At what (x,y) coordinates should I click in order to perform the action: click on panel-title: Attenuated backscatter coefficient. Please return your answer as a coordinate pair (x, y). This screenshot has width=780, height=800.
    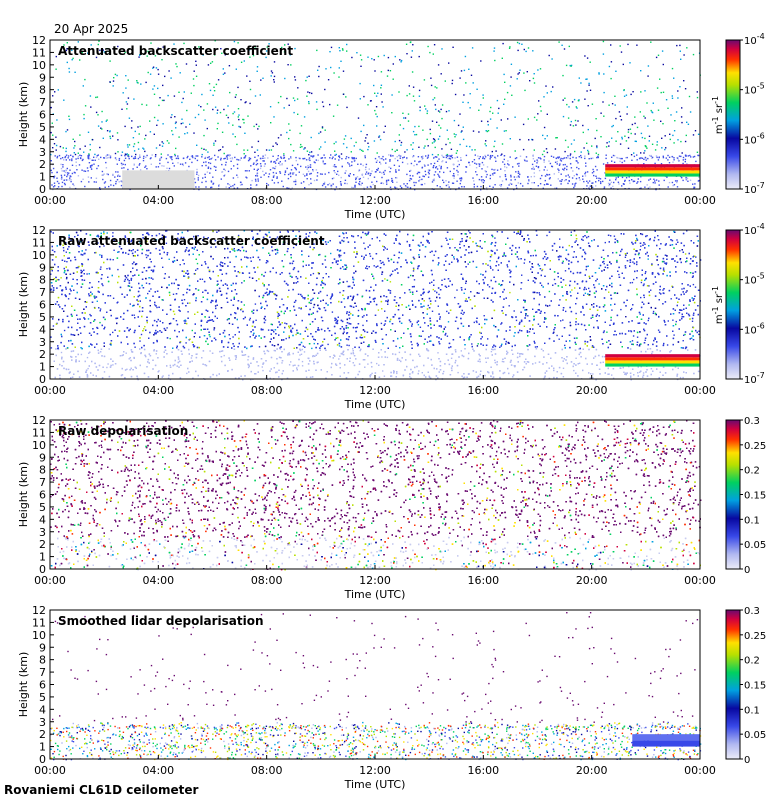
    Looking at the image, I should click on (175, 51).